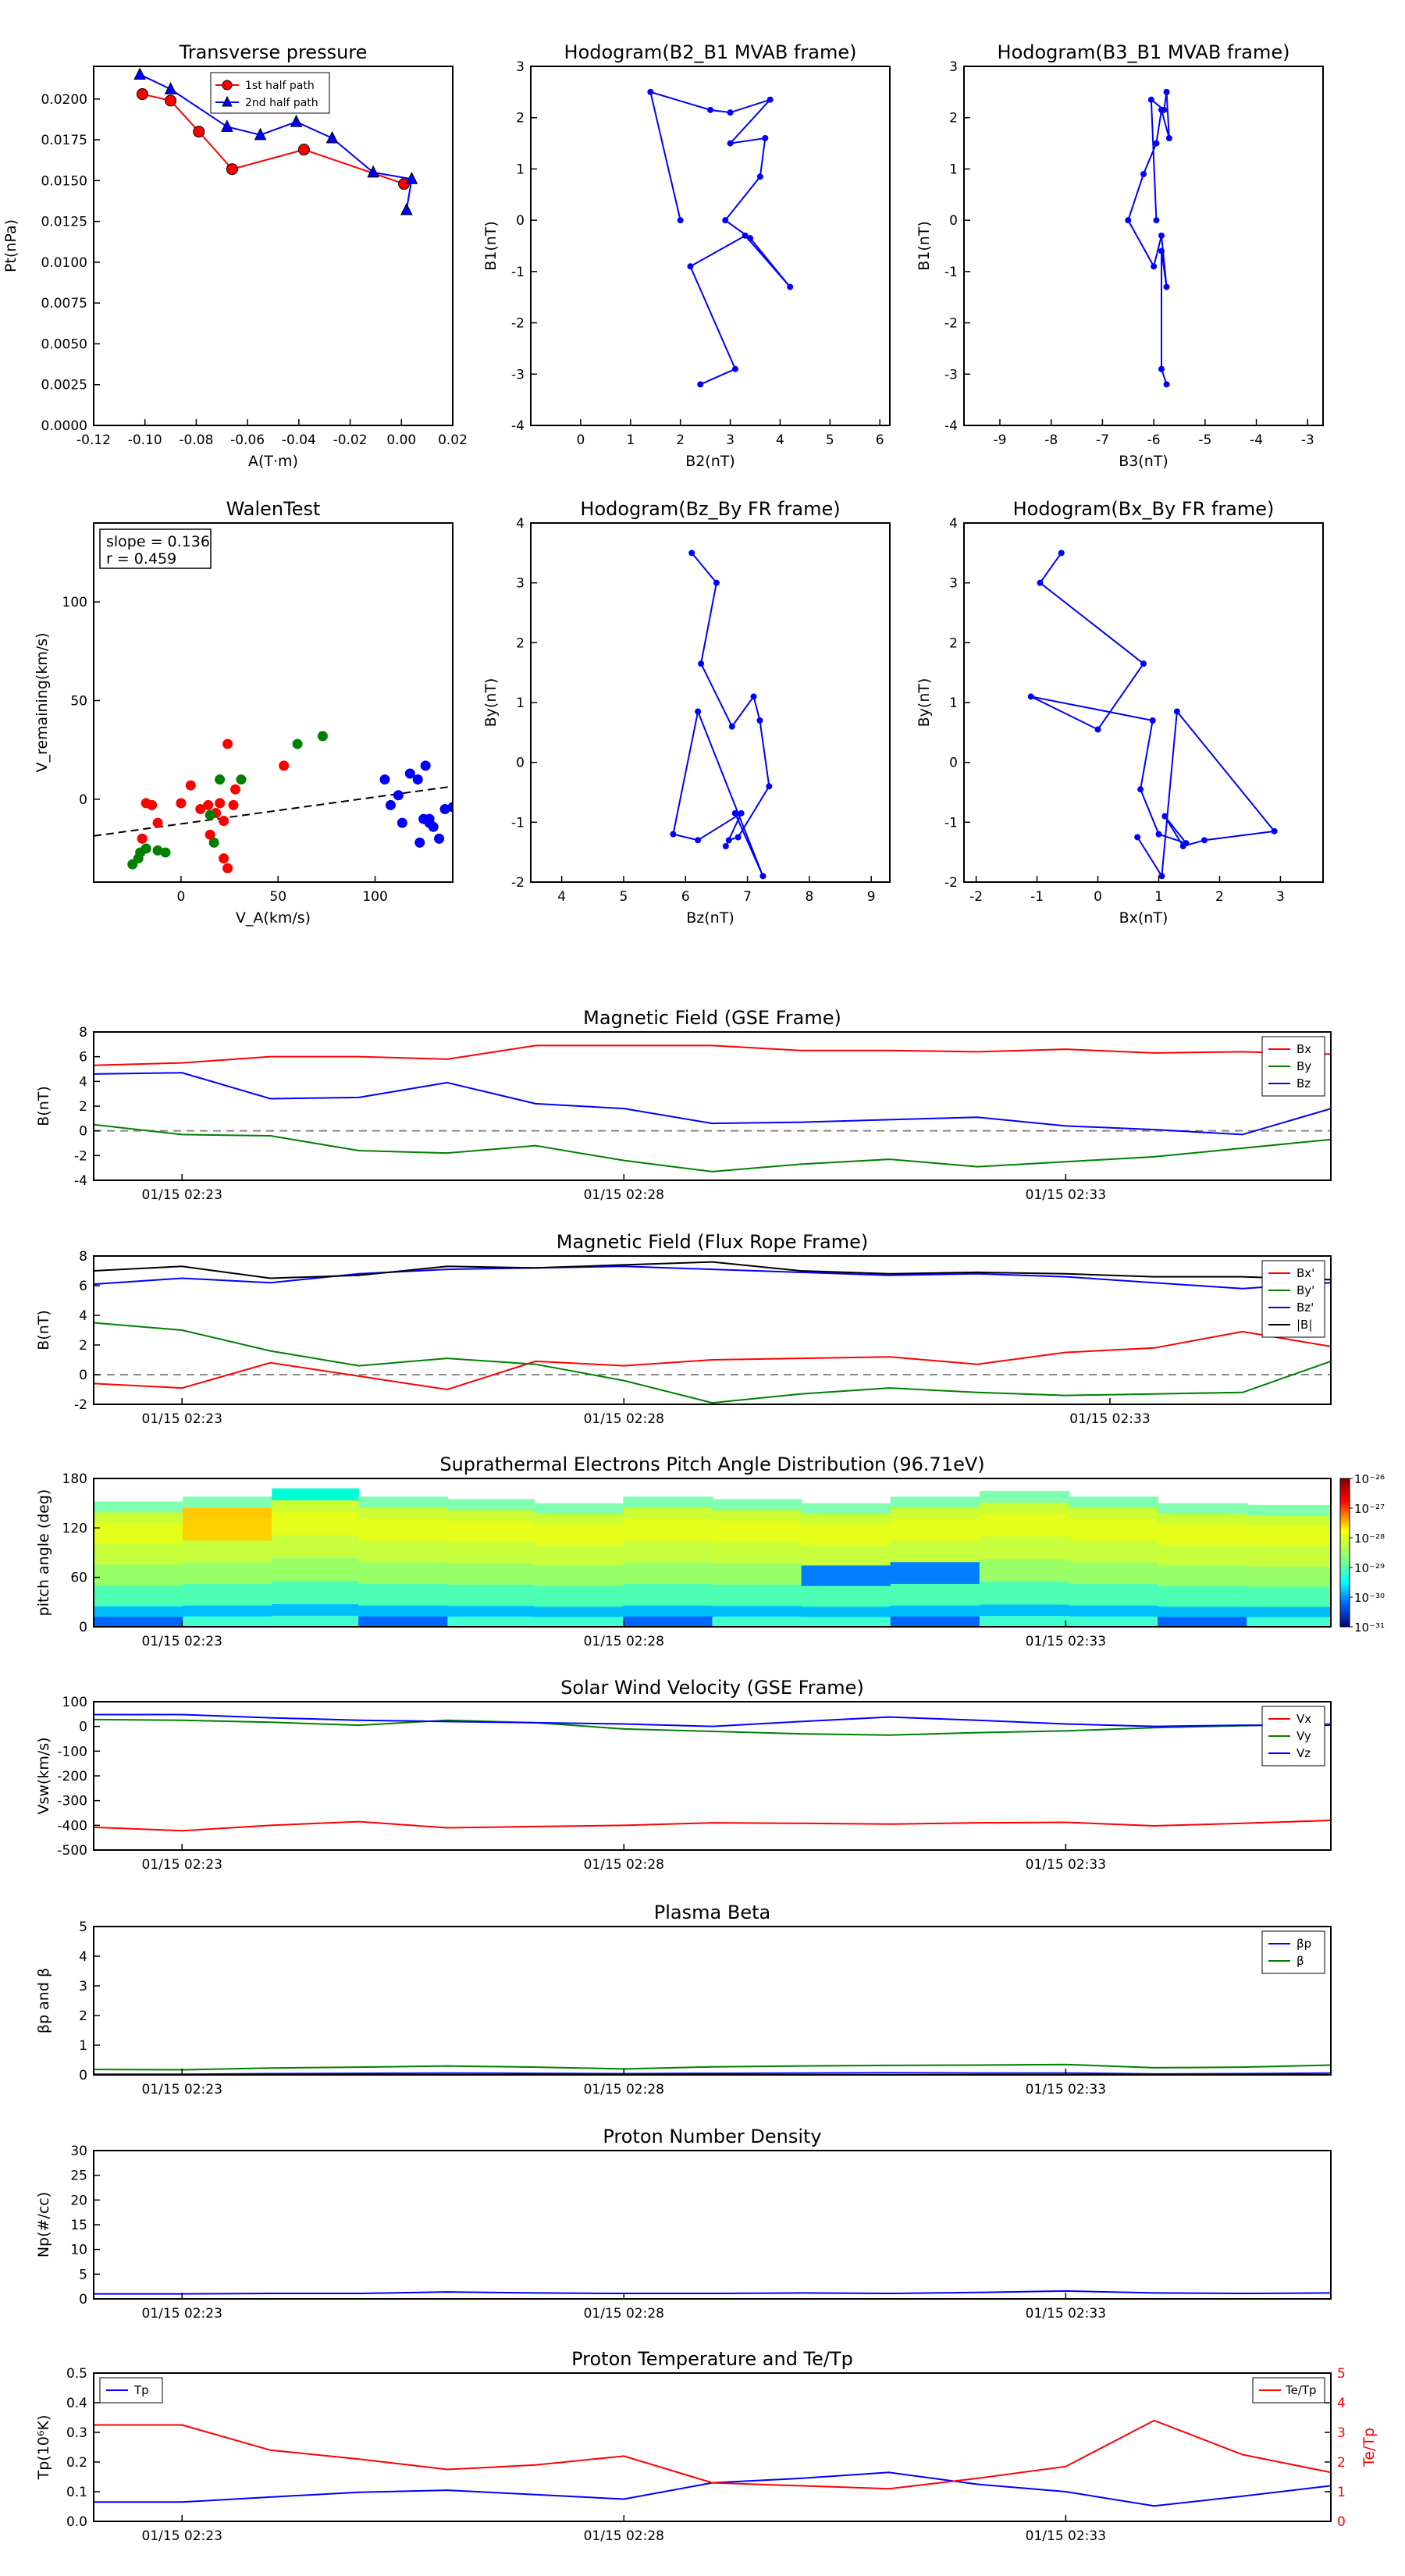  I want to click on legend-label: By, so click(1304, 1066).